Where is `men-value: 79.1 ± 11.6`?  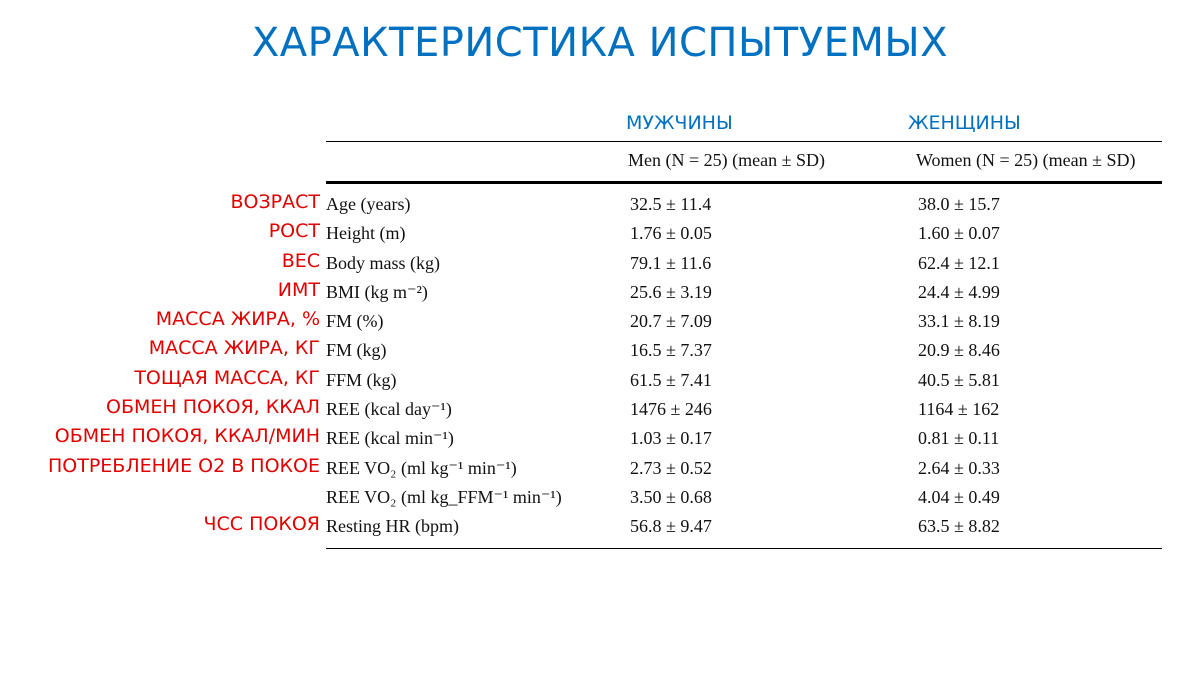 men-value: 79.1 ± 11.6 is located at coordinates (671, 262).